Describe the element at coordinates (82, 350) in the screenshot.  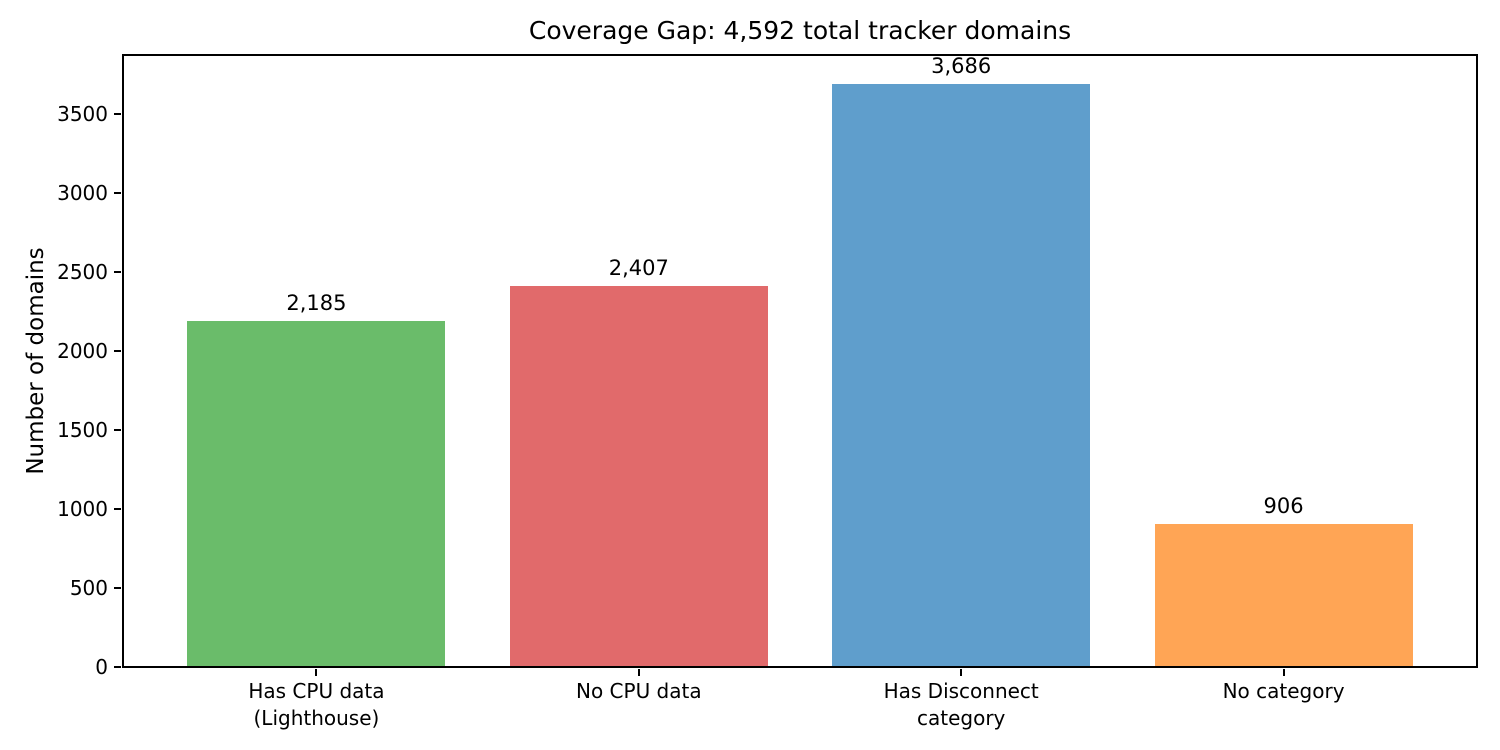
I see `y-tick-label: 2000` at that location.